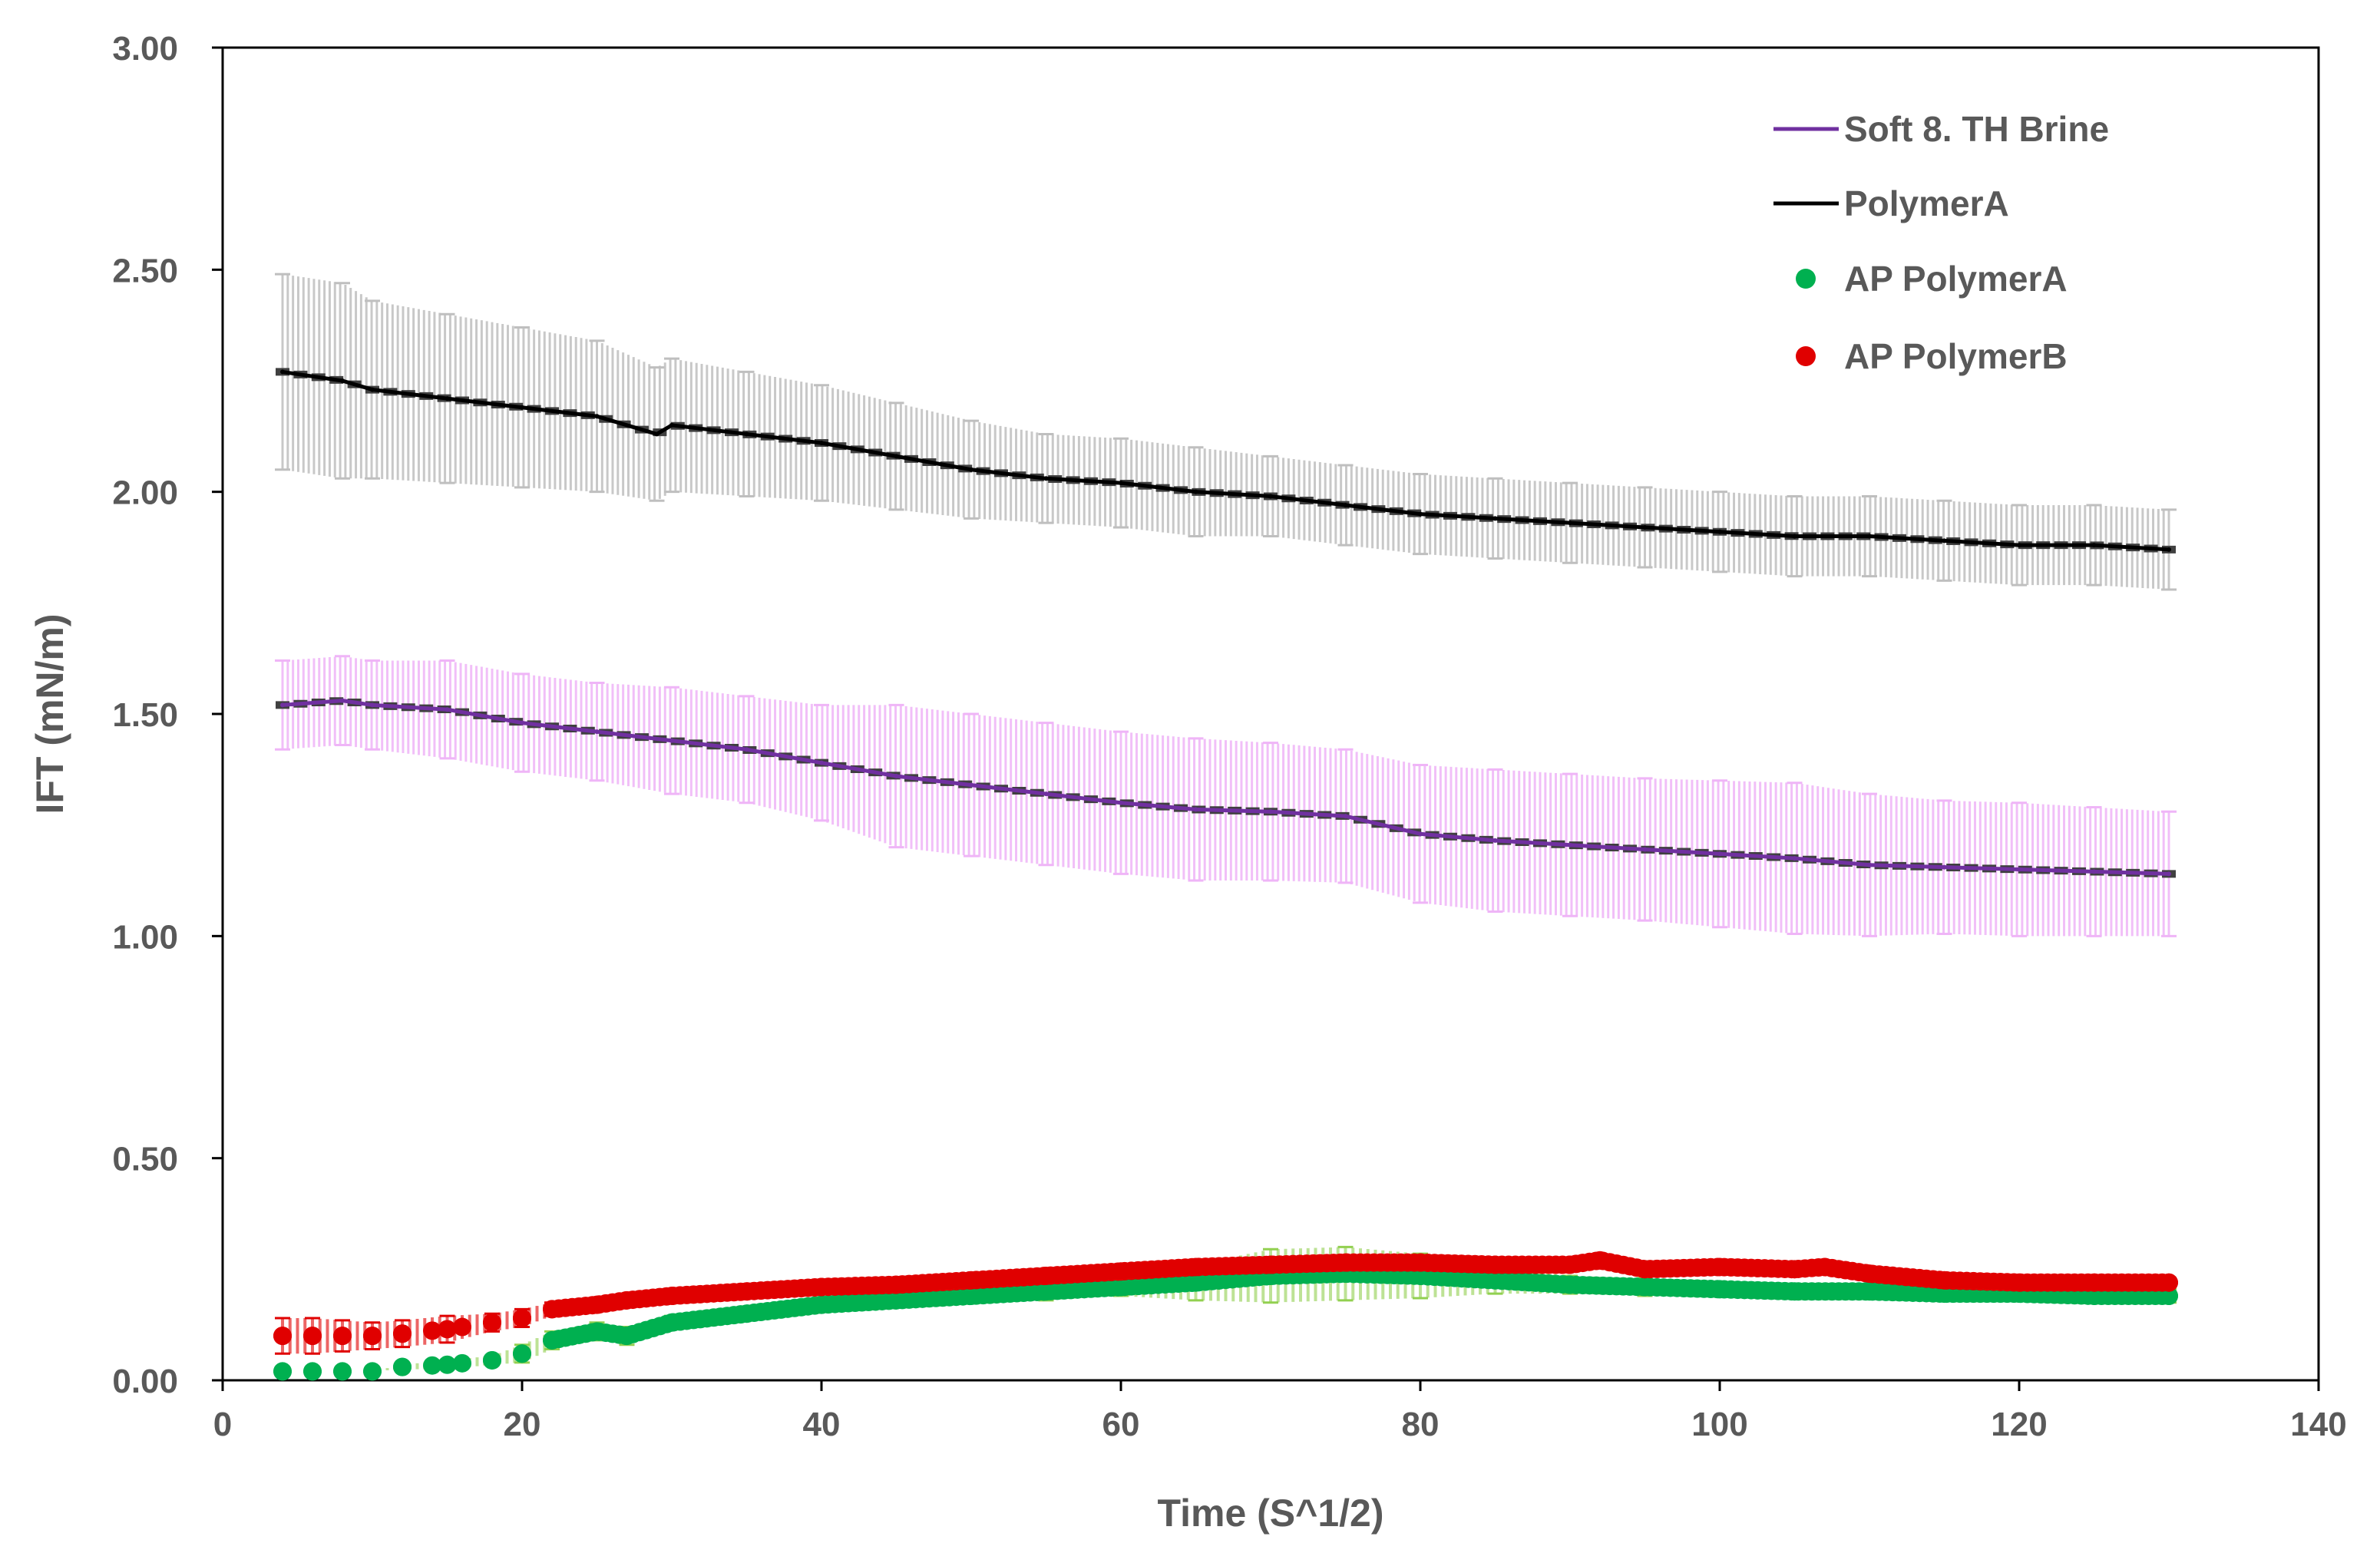 The image size is (2380, 1563). I want to click on x-tick-label: 80, so click(1421, 1424).